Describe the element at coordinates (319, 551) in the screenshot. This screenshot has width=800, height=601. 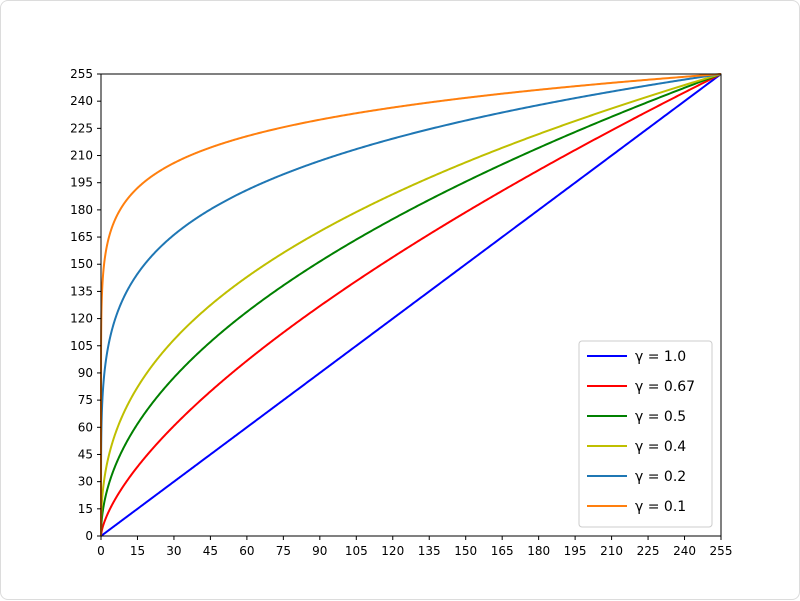
I see `x-tick-label: 90` at that location.